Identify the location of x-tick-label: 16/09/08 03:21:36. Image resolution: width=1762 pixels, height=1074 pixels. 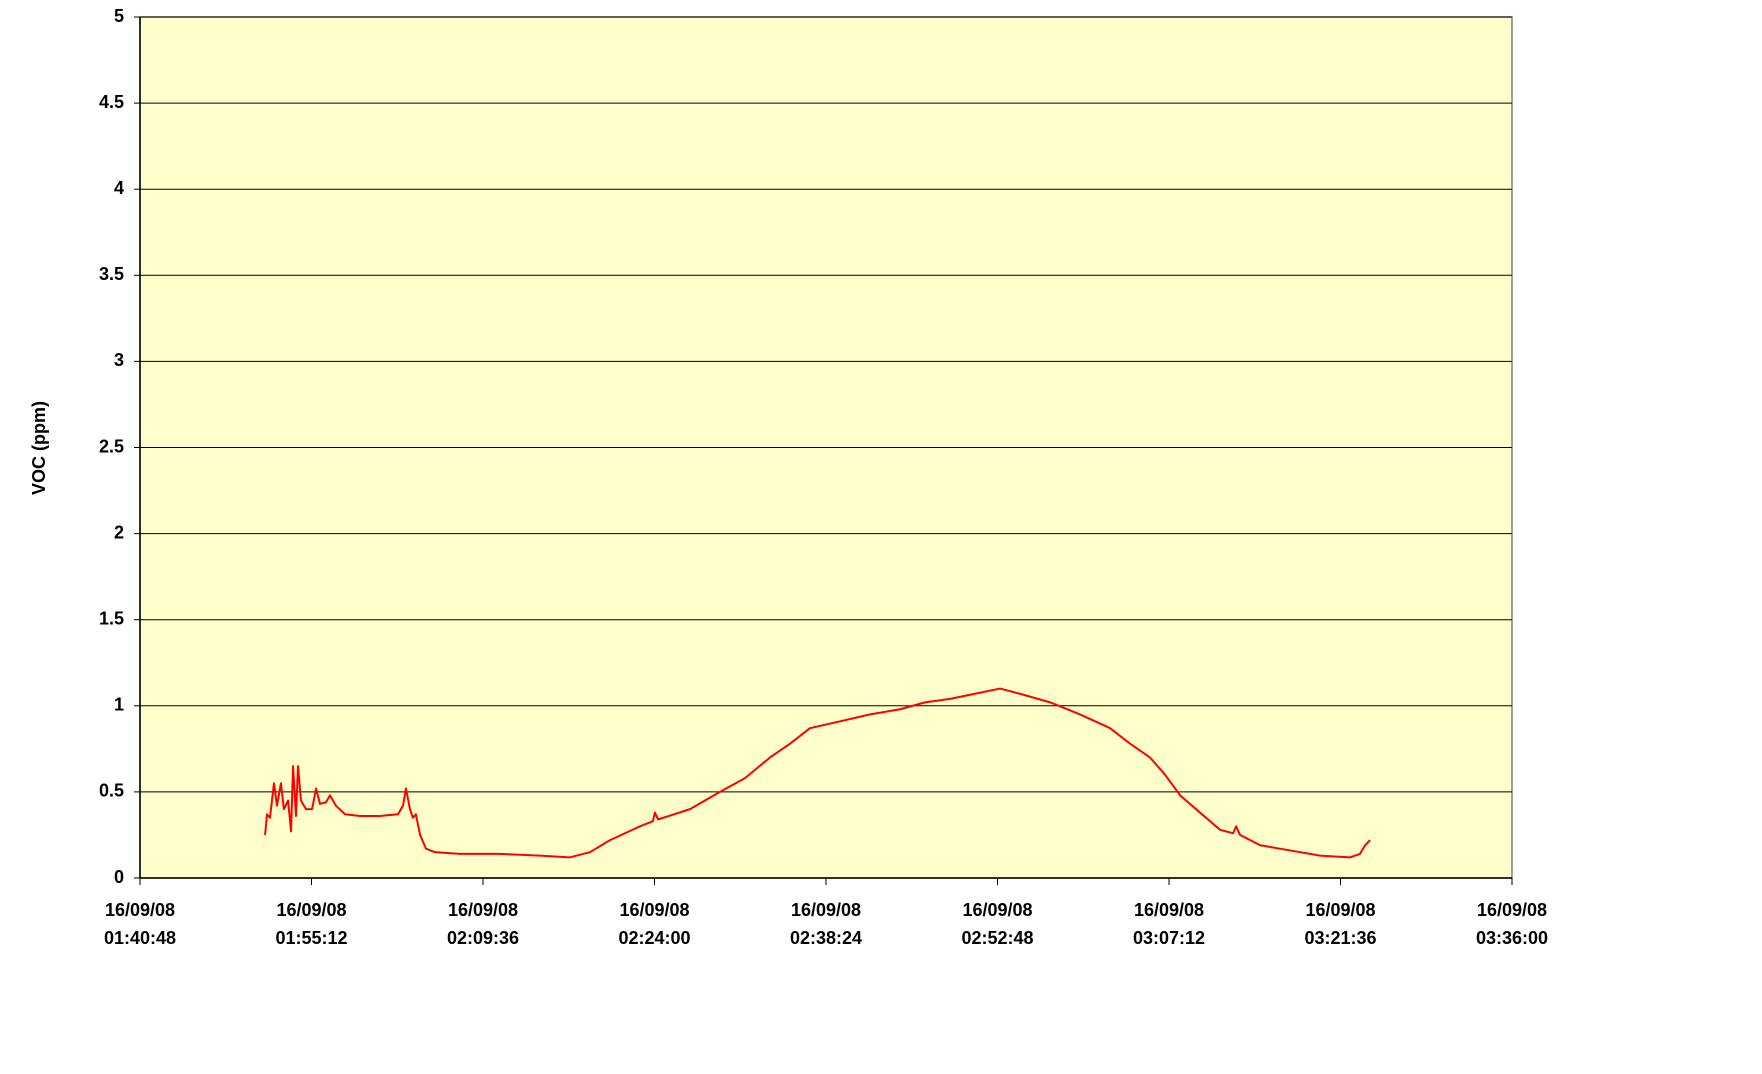
(1340, 924).